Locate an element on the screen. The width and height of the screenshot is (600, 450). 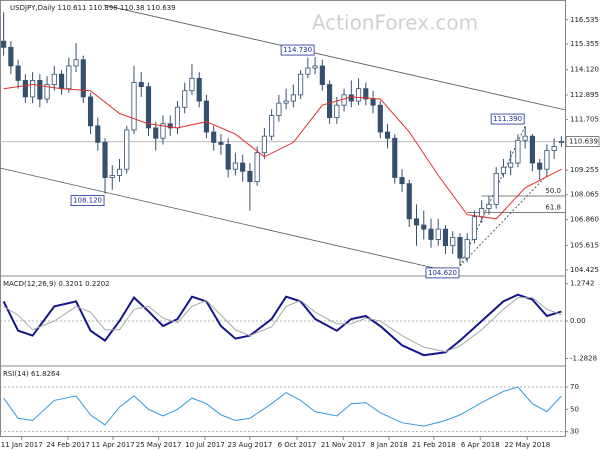
title-value: 0.2202 is located at coordinates (97, 284).